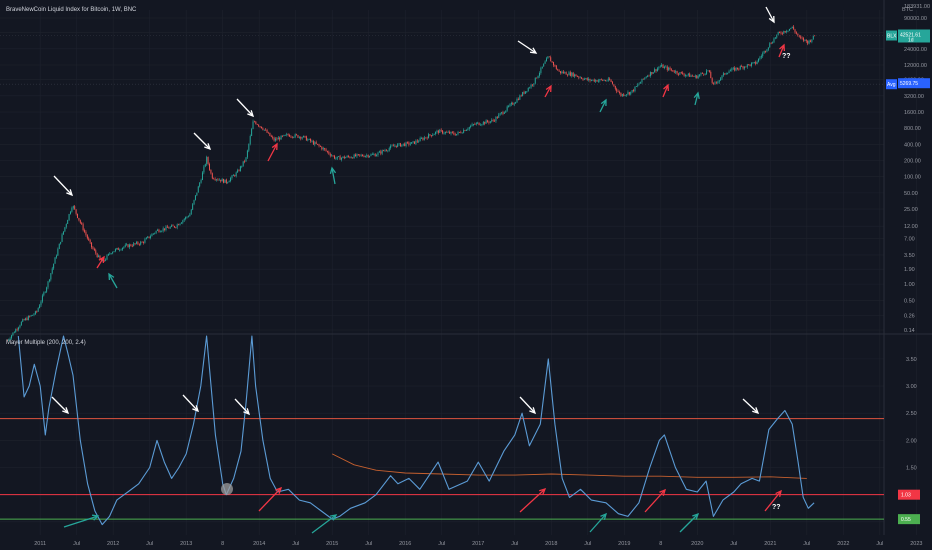  Describe the element at coordinates (60, 405) in the screenshot. I see `arrow-white-top` at that location.